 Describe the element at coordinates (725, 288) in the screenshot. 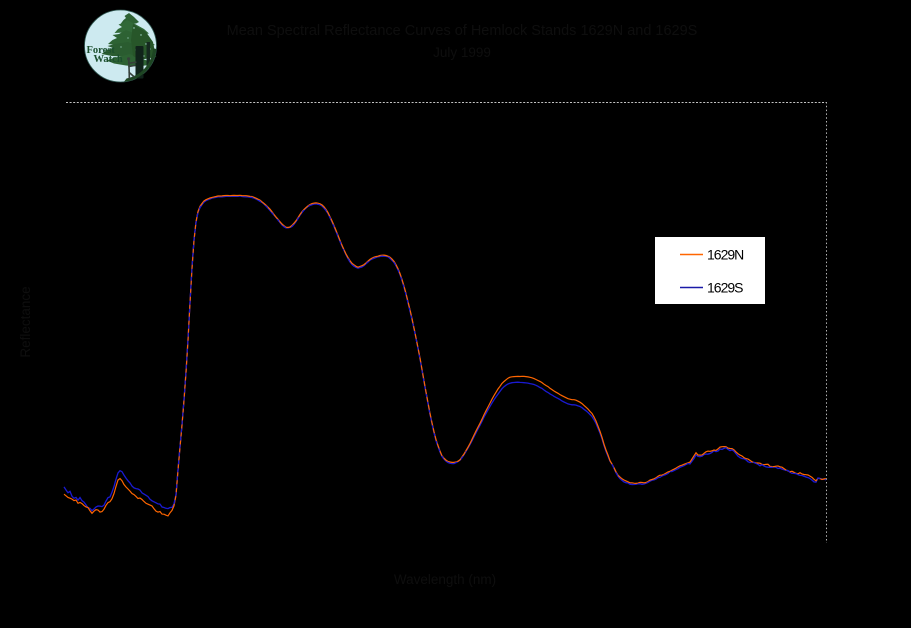

I see `svg-text: 1629S` at that location.